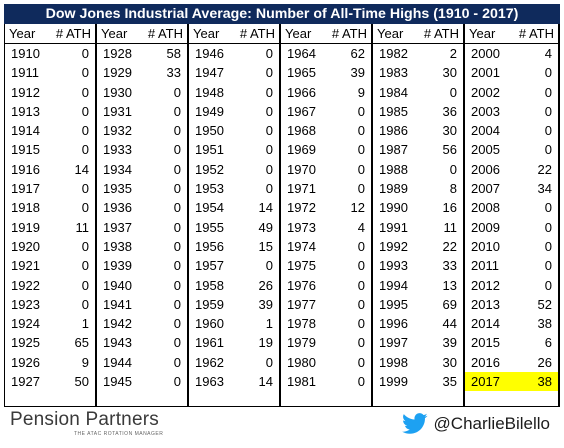 The width and height of the screenshot is (564, 448). Describe the element at coordinates (393, 304) in the screenshot. I see `year-cell: 1995` at that location.